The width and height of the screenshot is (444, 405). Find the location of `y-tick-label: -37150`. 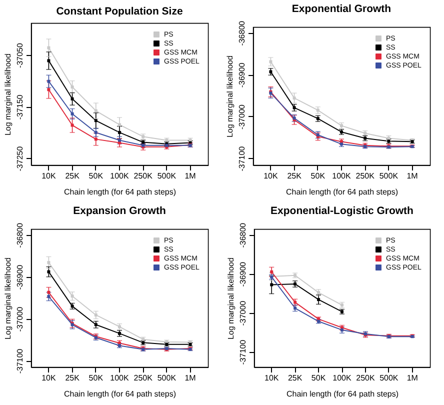

y-tick-label: -37150 is located at coordinates (20, 107).